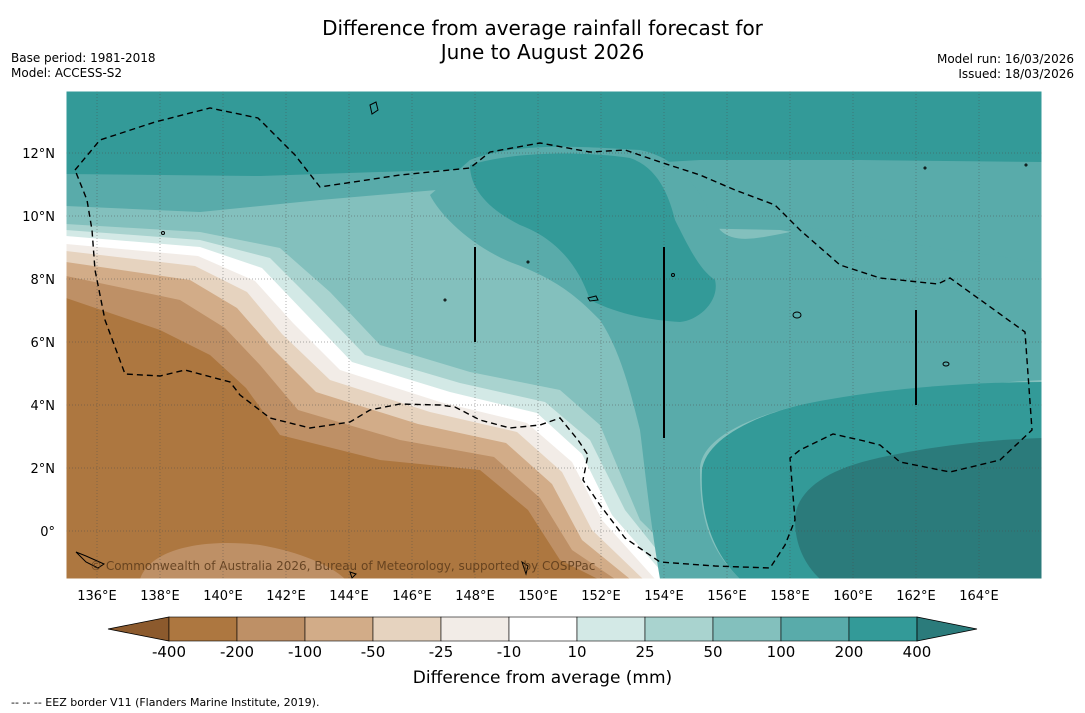 The height and width of the screenshot is (713, 1085). What do you see at coordinates (781, 652) in the screenshot?
I see `colorbar-tick-label: 100` at bounding box center [781, 652].